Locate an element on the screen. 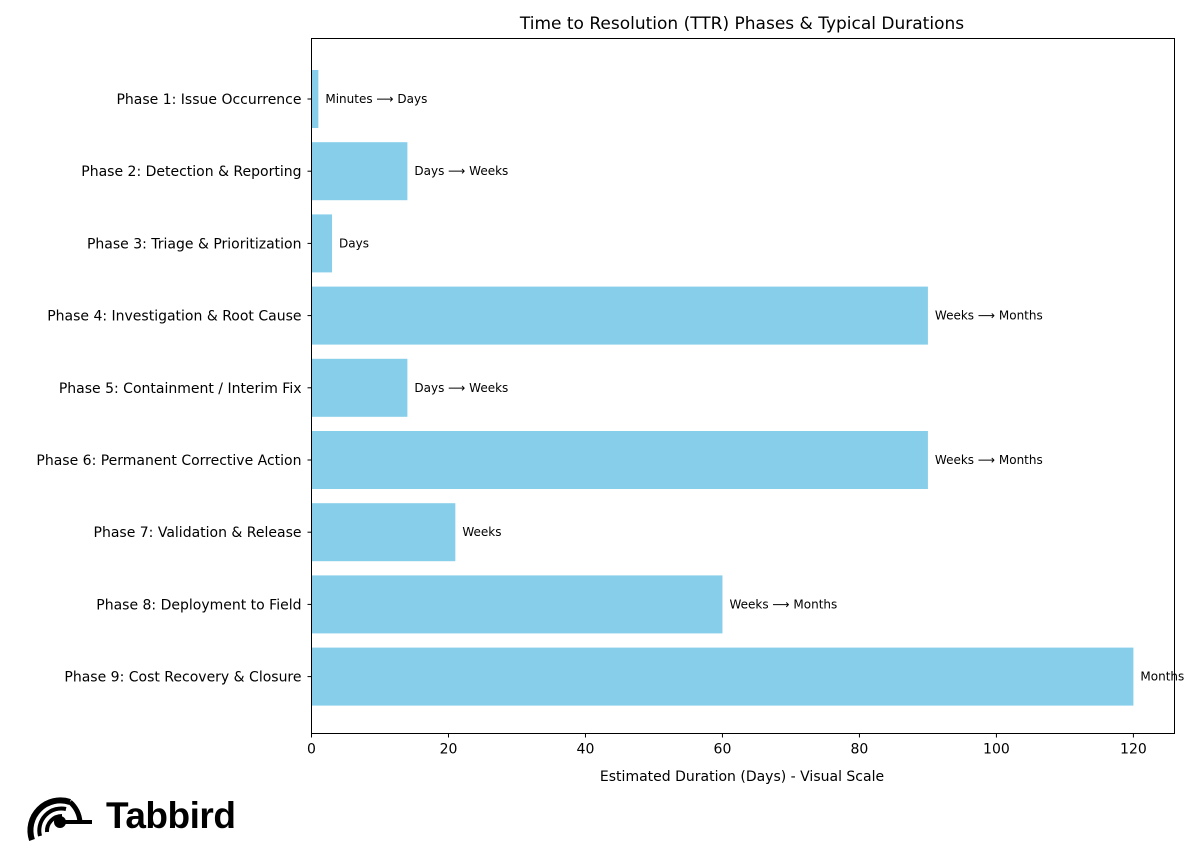  tabbird-logo: Tabbird is located at coordinates (131, 816).